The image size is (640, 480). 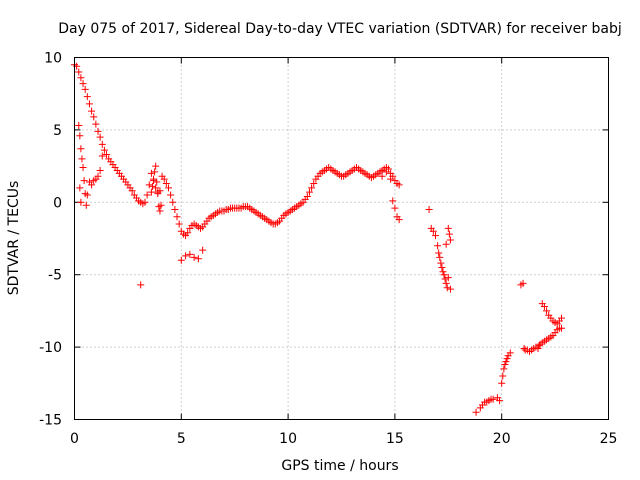 I want to click on y-tick-label: 5, so click(x=57, y=131).